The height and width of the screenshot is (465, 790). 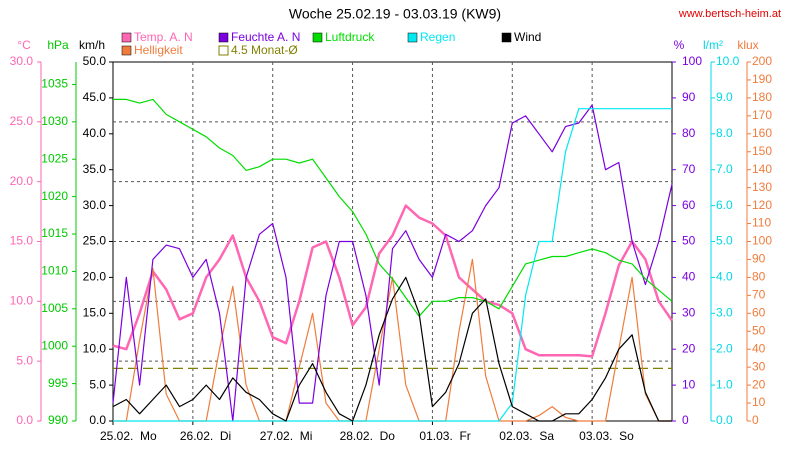 What do you see at coordinates (54, 345) in the screenshot?
I see `y-tick-label: 1000` at bounding box center [54, 345].